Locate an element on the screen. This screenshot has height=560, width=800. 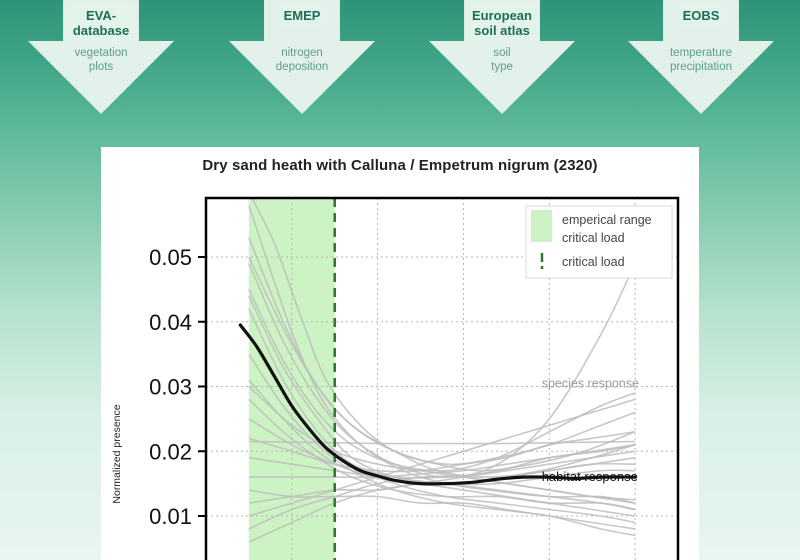
legend-range-swatch is located at coordinates (541, 226).